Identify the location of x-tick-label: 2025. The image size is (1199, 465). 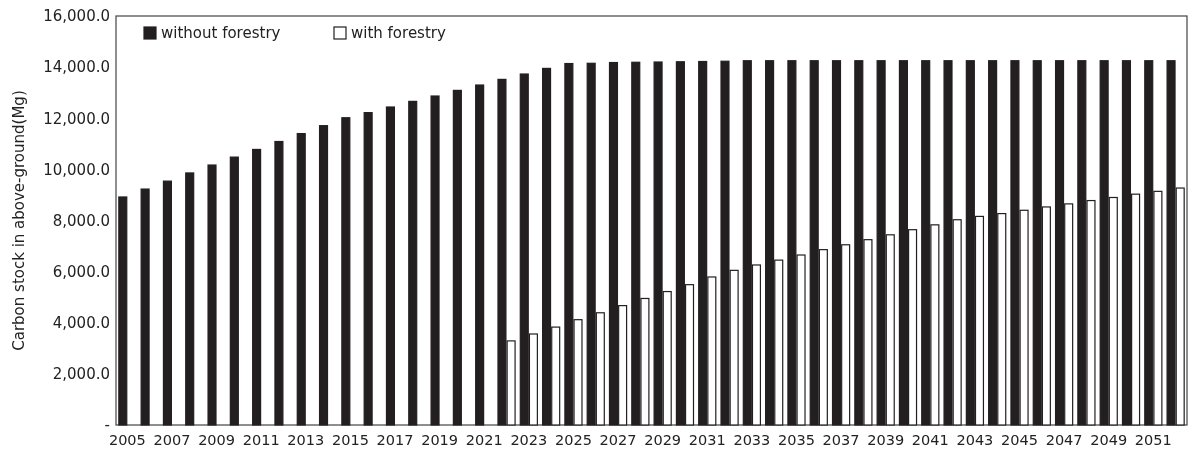
(573, 440).